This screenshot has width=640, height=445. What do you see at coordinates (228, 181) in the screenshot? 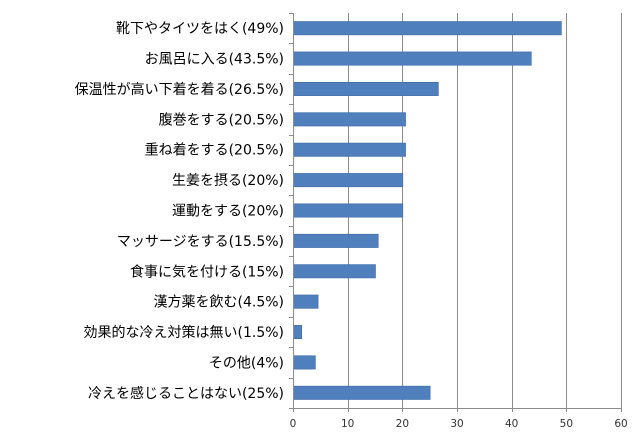
I see `category-label: 生姜を摂る(20%)` at bounding box center [228, 181].